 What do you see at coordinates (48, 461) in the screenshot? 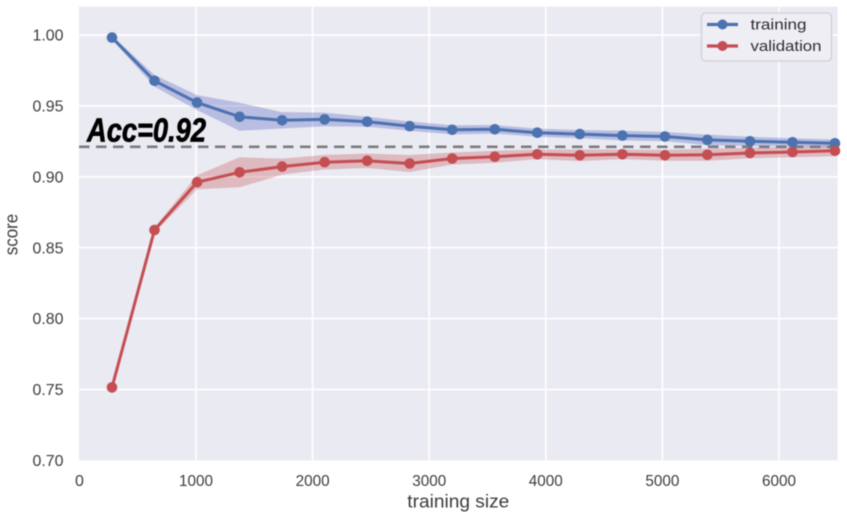
I see `svg-text: 0.70` at bounding box center [48, 461].